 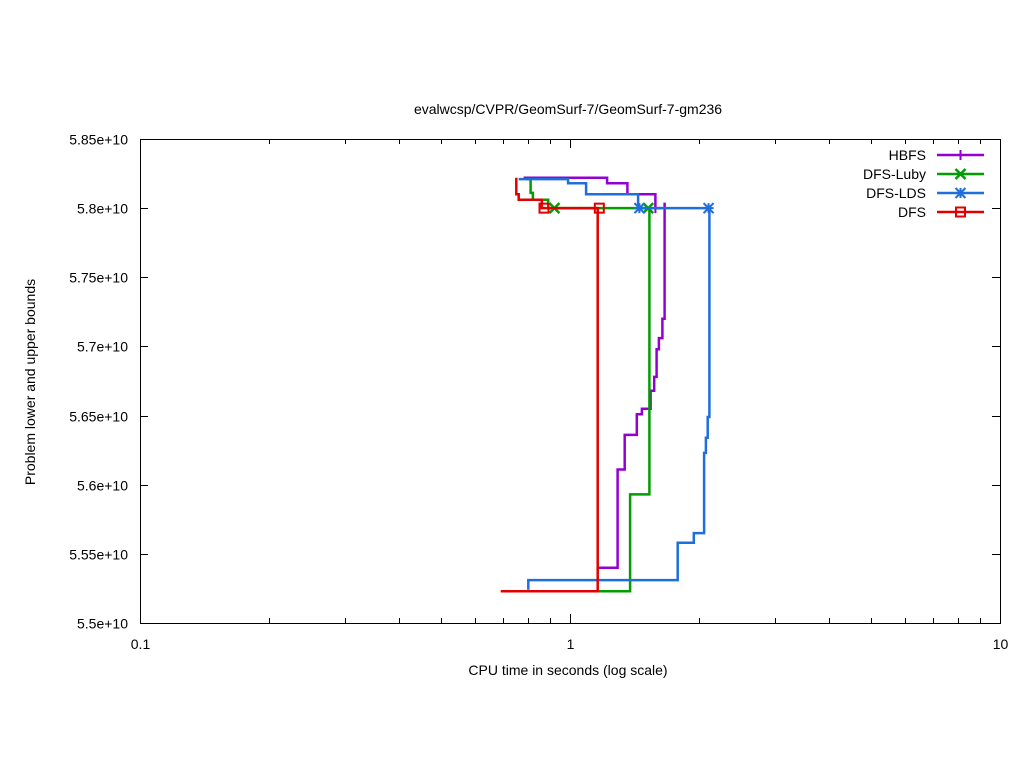 I want to click on legend-label: DFS-LDS, so click(x=896, y=193).